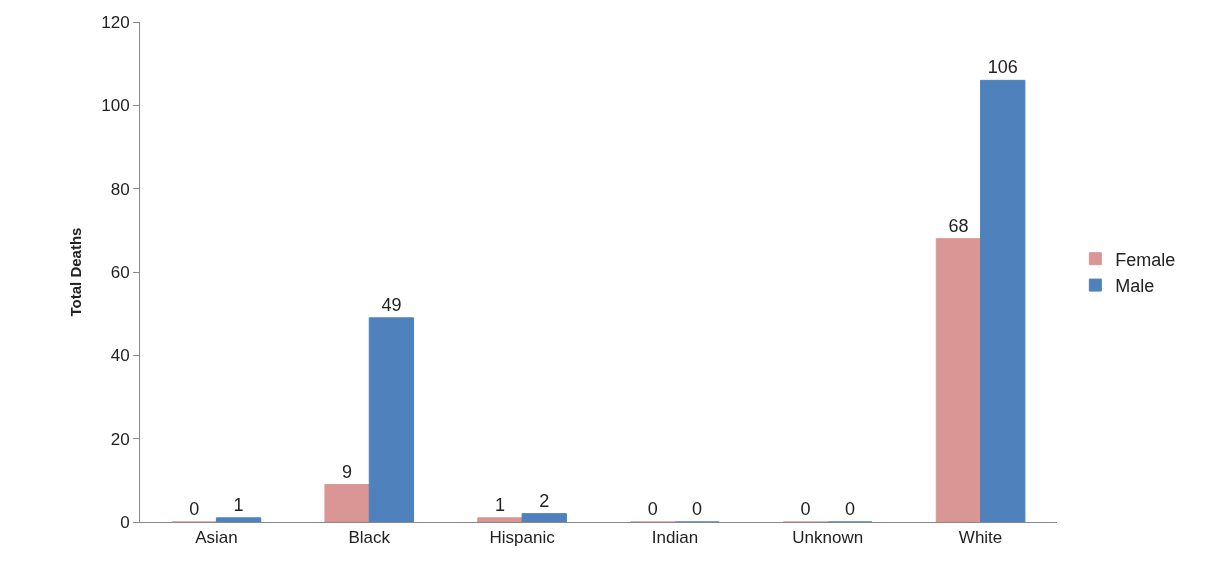 Image resolution: width=1207 pixels, height=565 pixels. Describe the element at coordinates (120, 272) in the screenshot. I see `y-tick-label: 60` at that location.